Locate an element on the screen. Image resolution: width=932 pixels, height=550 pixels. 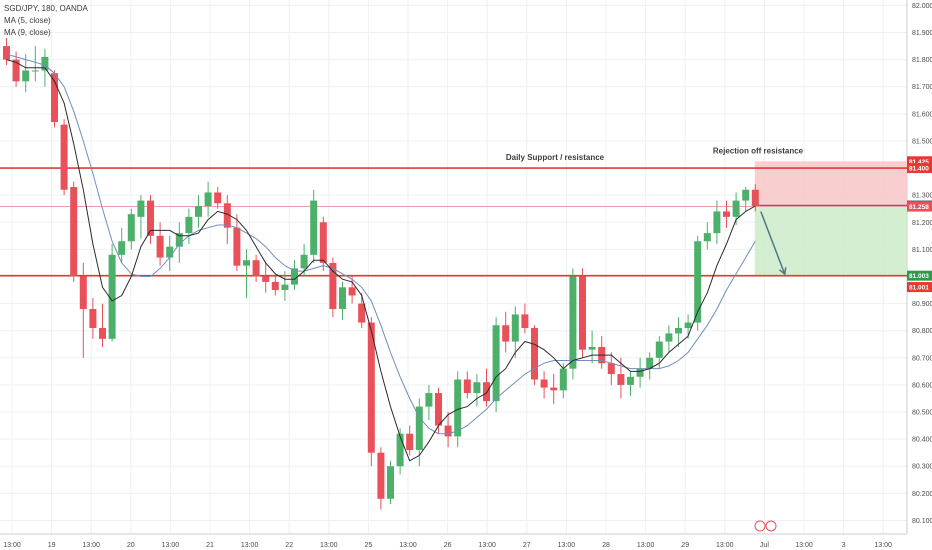
y-tick-label: 80.800 is located at coordinates (922, 331).